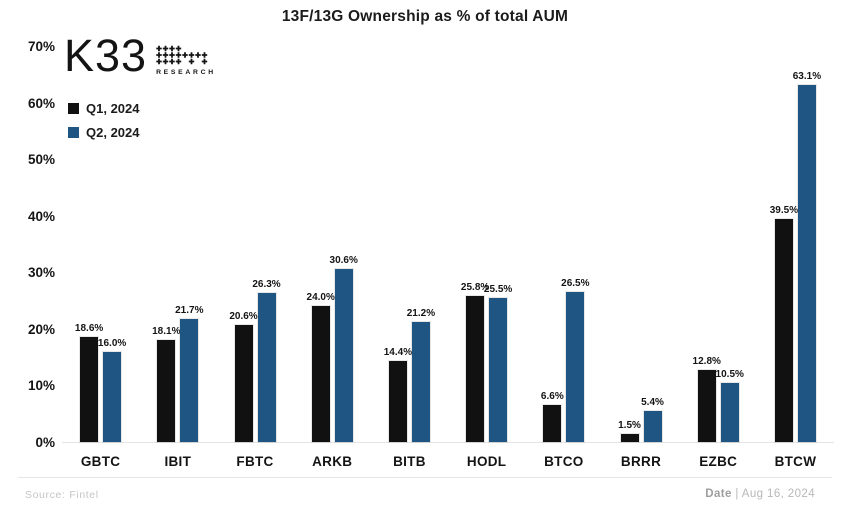 Image resolution: width=850 pixels, height=521 pixels. Describe the element at coordinates (652, 403) in the screenshot. I see `bar-value-label: 5.4%` at that location.